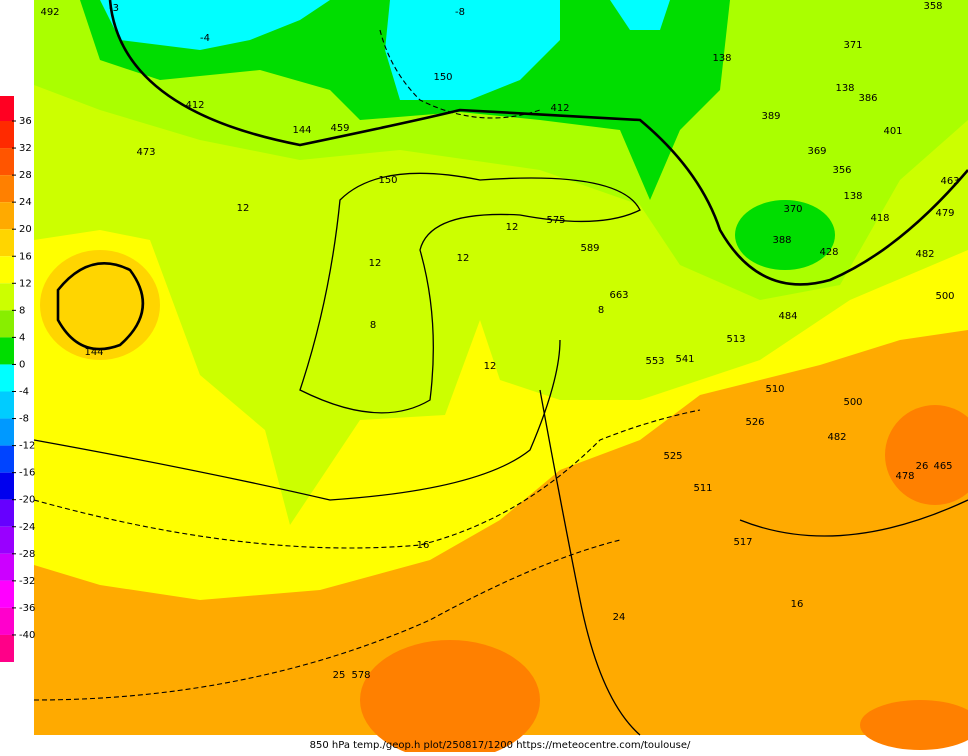  What do you see at coordinates (559, 108) in the screenshot?
I see `map-label: 412` at bounding box center [559, 108].